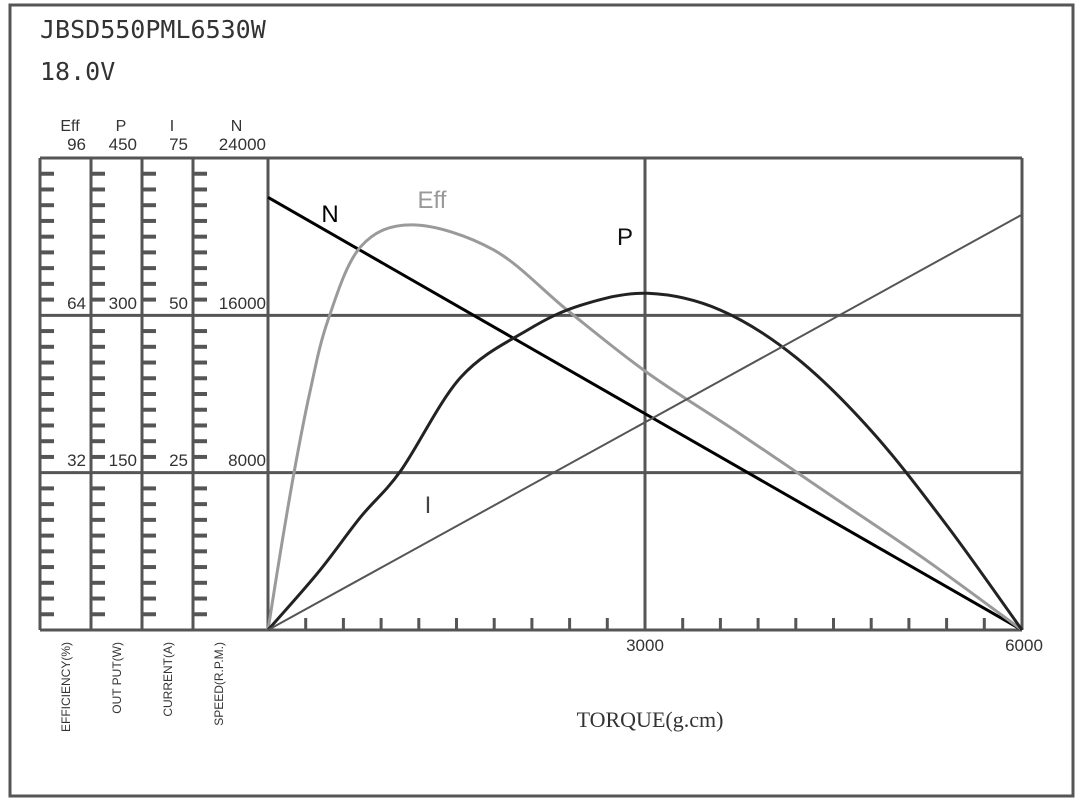 The image size is (1079, 802). I want to click on axis-header-I: I, so click(172, 126).